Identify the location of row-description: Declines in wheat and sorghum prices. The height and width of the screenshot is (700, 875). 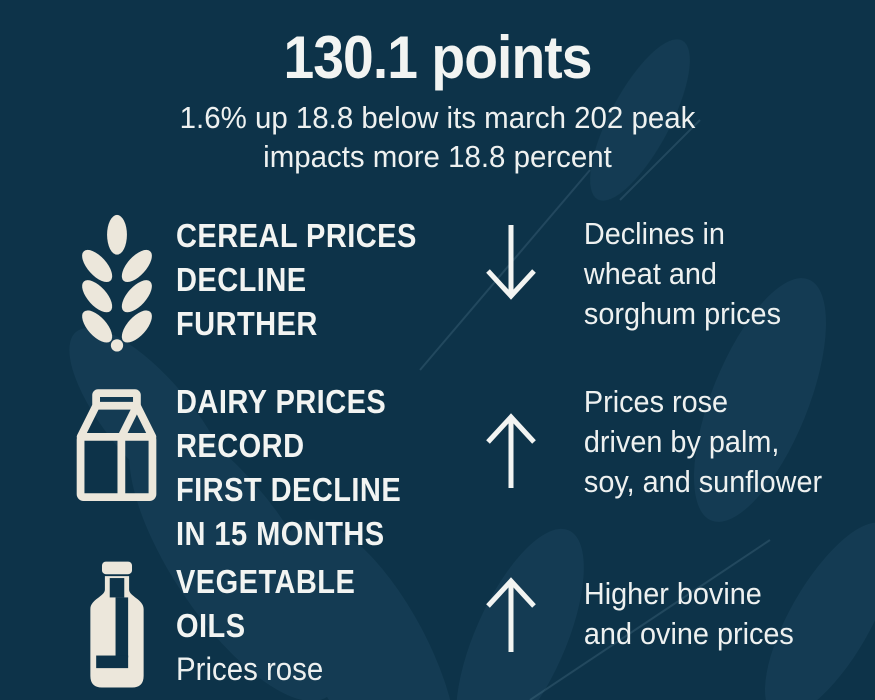
(682, 273).